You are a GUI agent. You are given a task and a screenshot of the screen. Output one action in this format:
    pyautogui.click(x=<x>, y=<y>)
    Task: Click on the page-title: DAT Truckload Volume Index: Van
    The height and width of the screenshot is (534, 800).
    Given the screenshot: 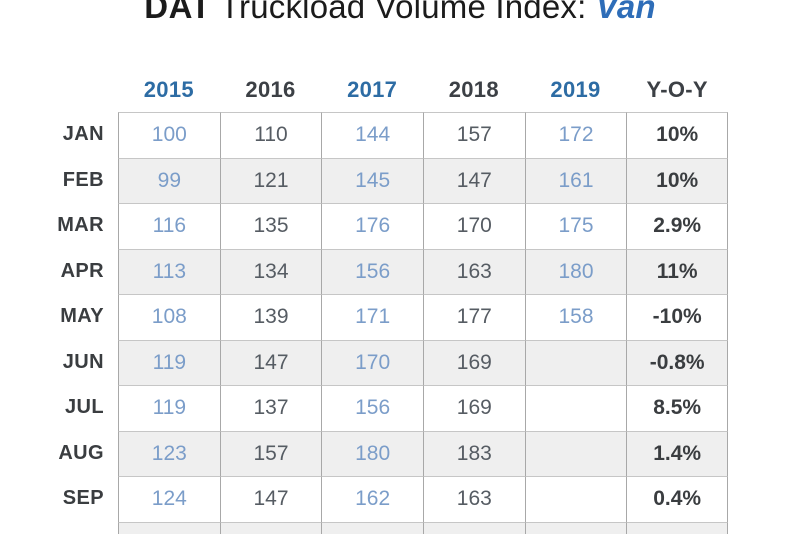 What is the action you would take?
    pyautogui.click(x=400, y=13)
    